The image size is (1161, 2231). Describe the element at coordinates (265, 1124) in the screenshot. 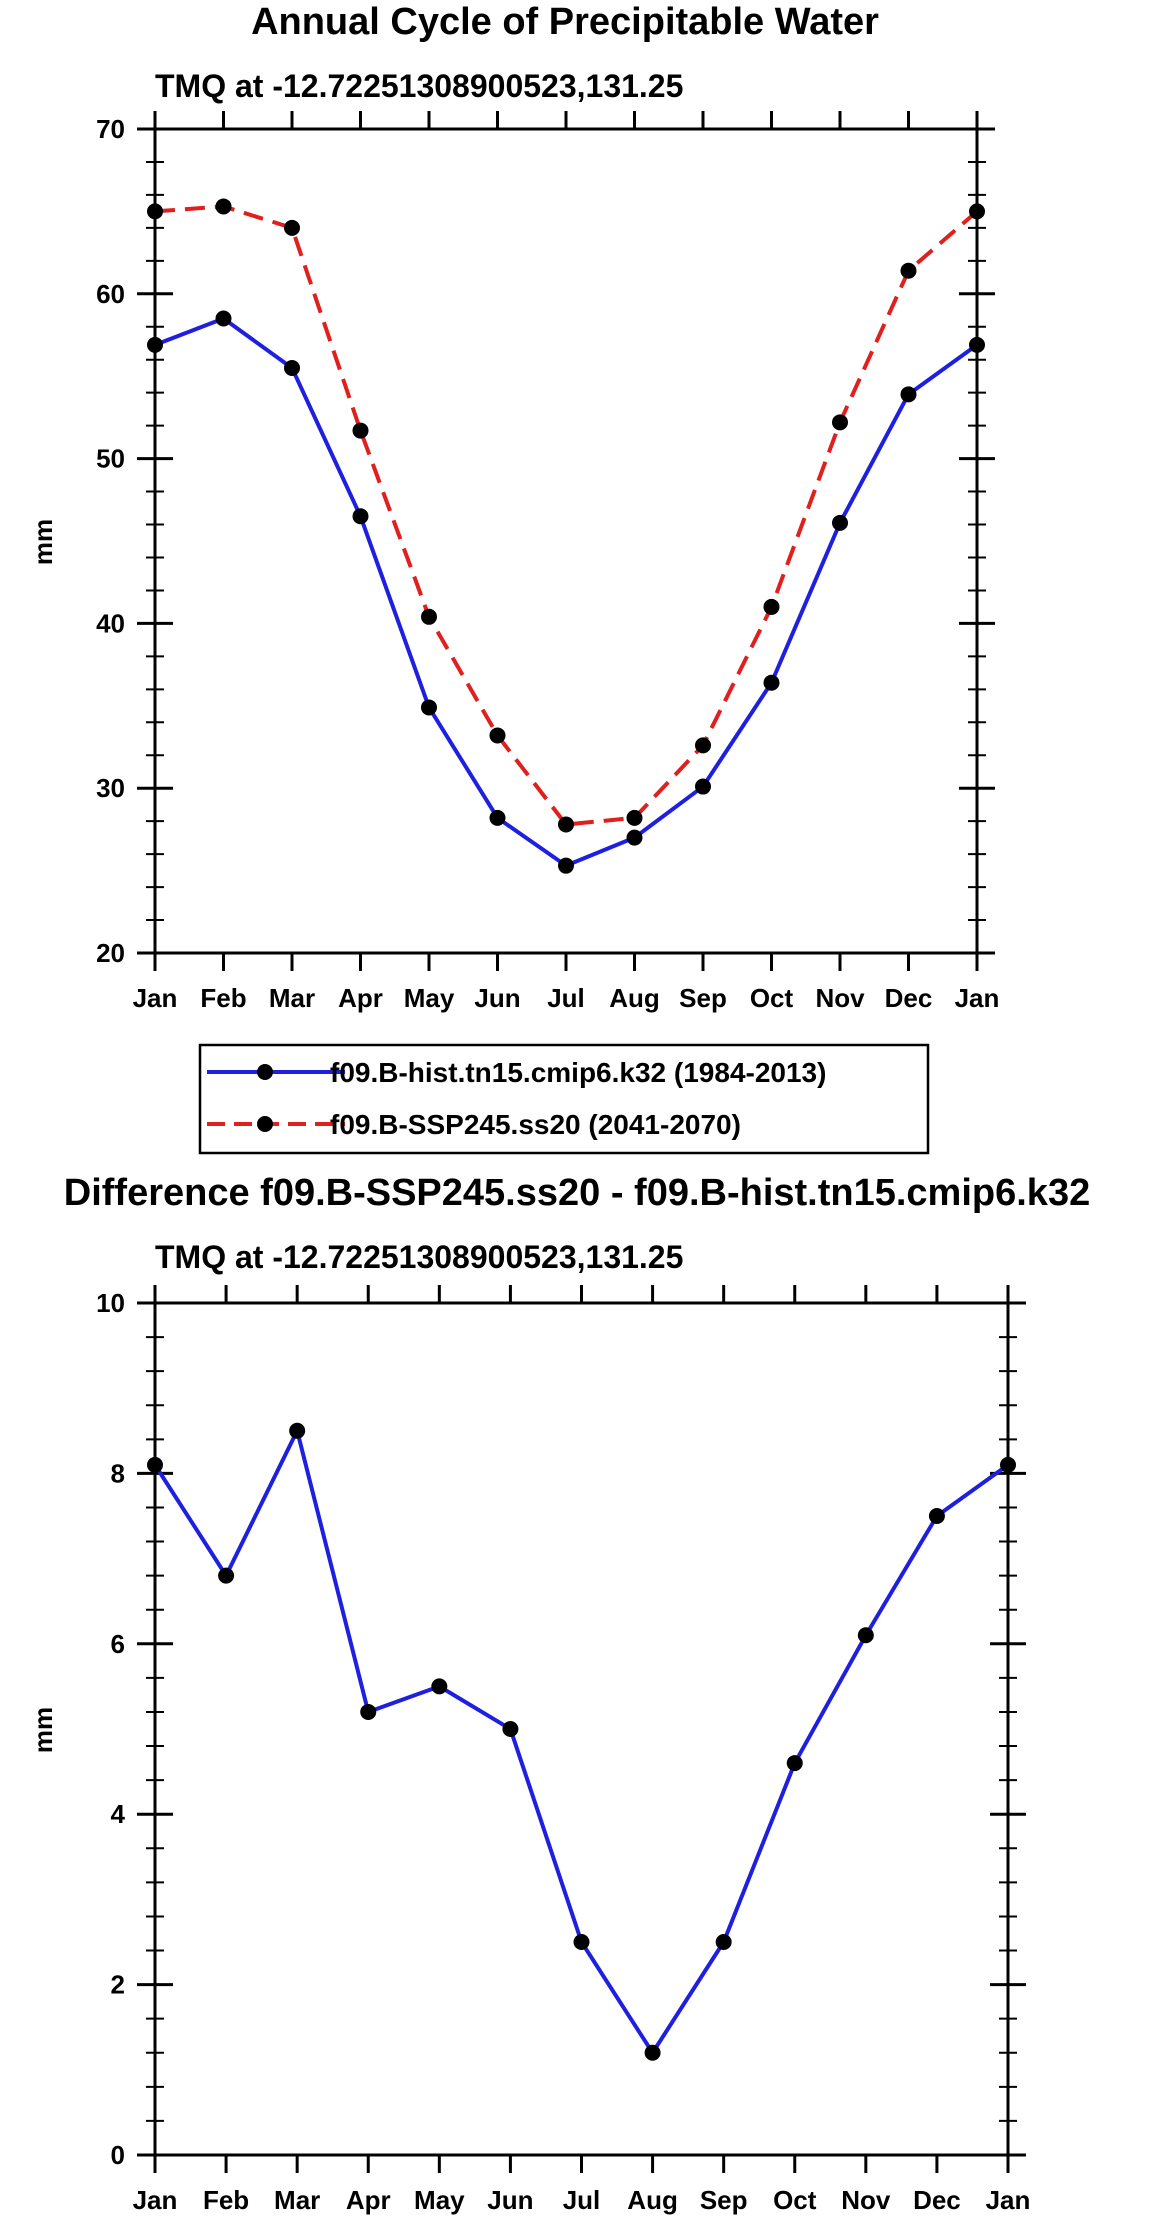

I see `legend-ssp-marker` at that location.